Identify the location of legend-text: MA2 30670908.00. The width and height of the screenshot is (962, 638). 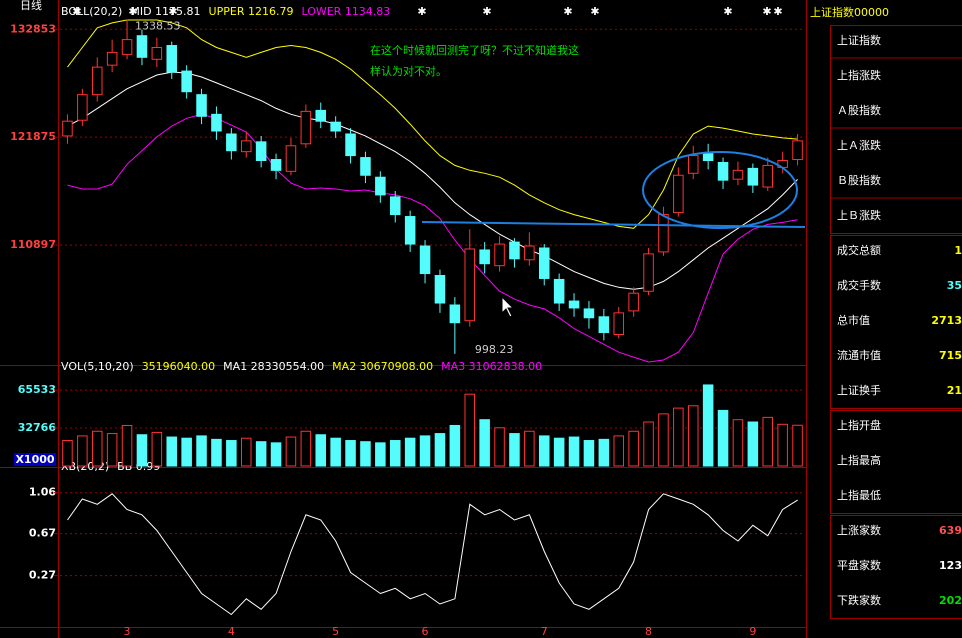
(382, 366).